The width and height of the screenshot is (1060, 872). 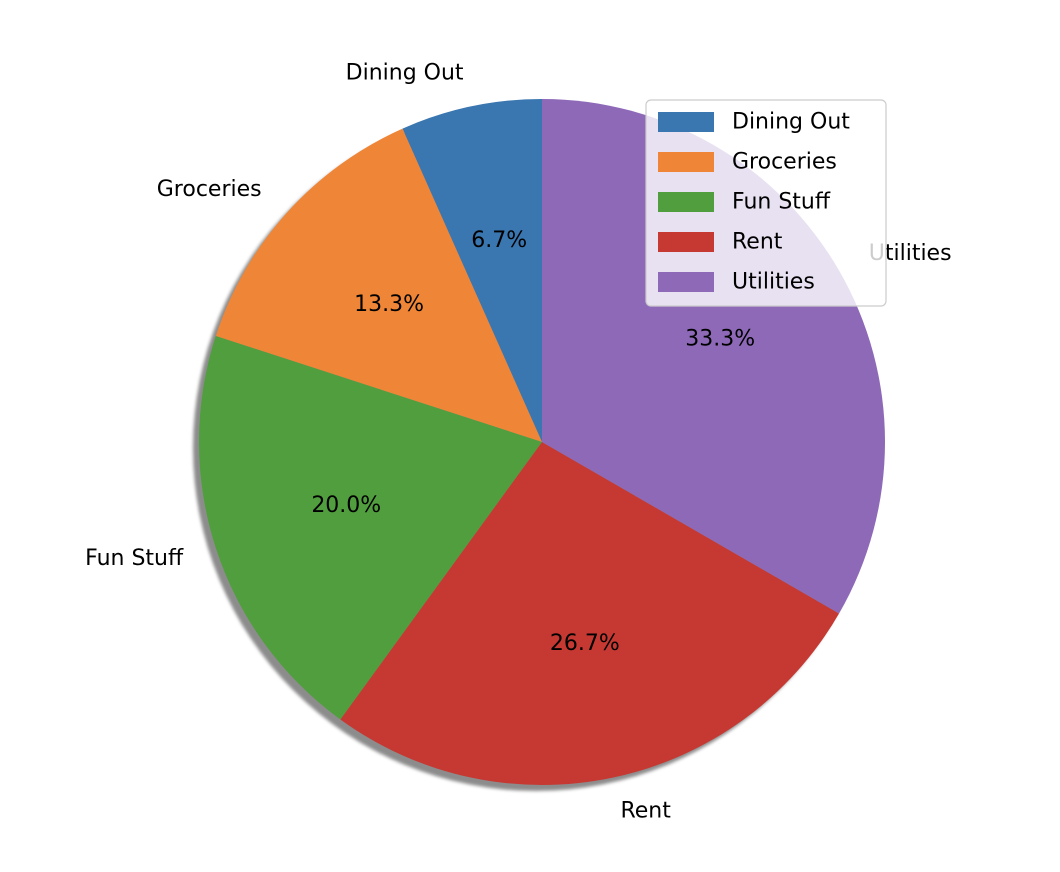 What do you see at coordinates (686, 162) in the screenshot?
I see `legend-swatch-groceries` at bounding box center [686, 162].